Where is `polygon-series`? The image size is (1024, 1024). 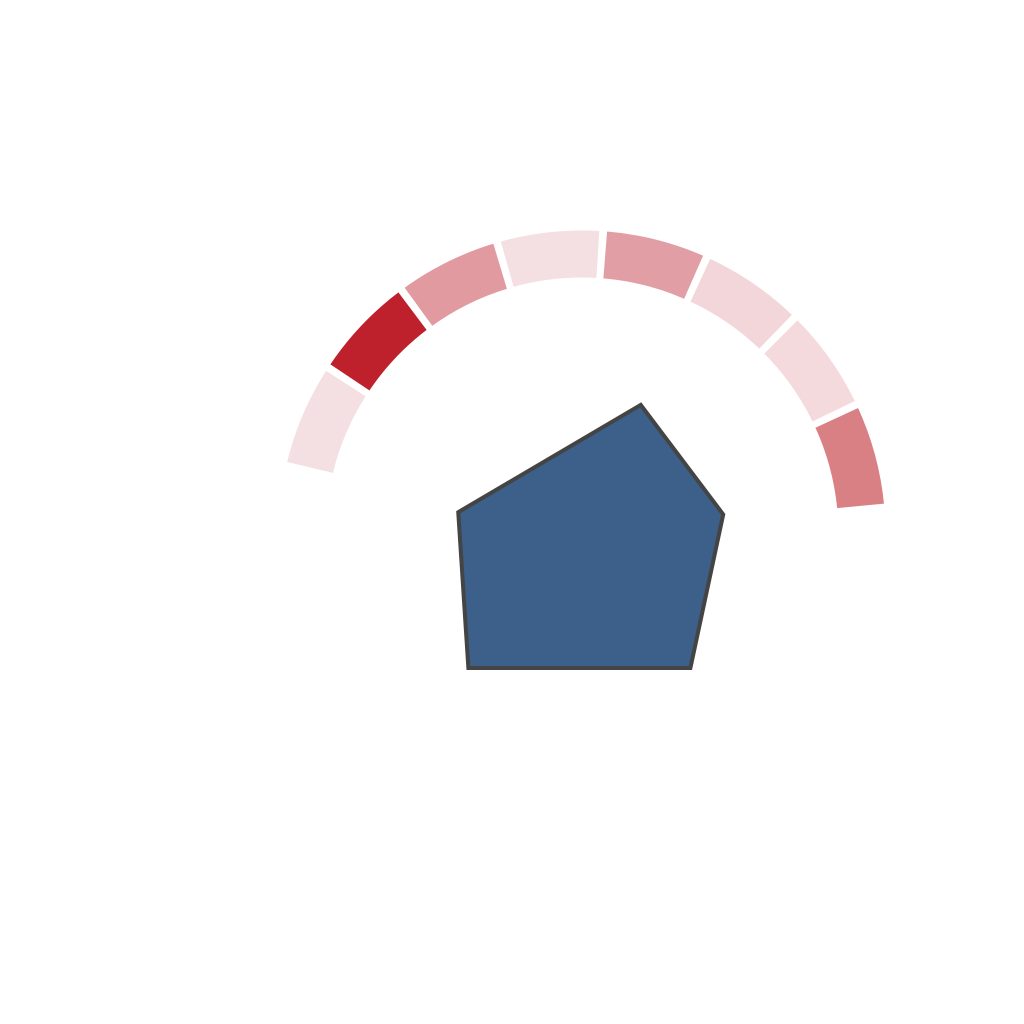
polygon-series is located at coordinates (591, 536).